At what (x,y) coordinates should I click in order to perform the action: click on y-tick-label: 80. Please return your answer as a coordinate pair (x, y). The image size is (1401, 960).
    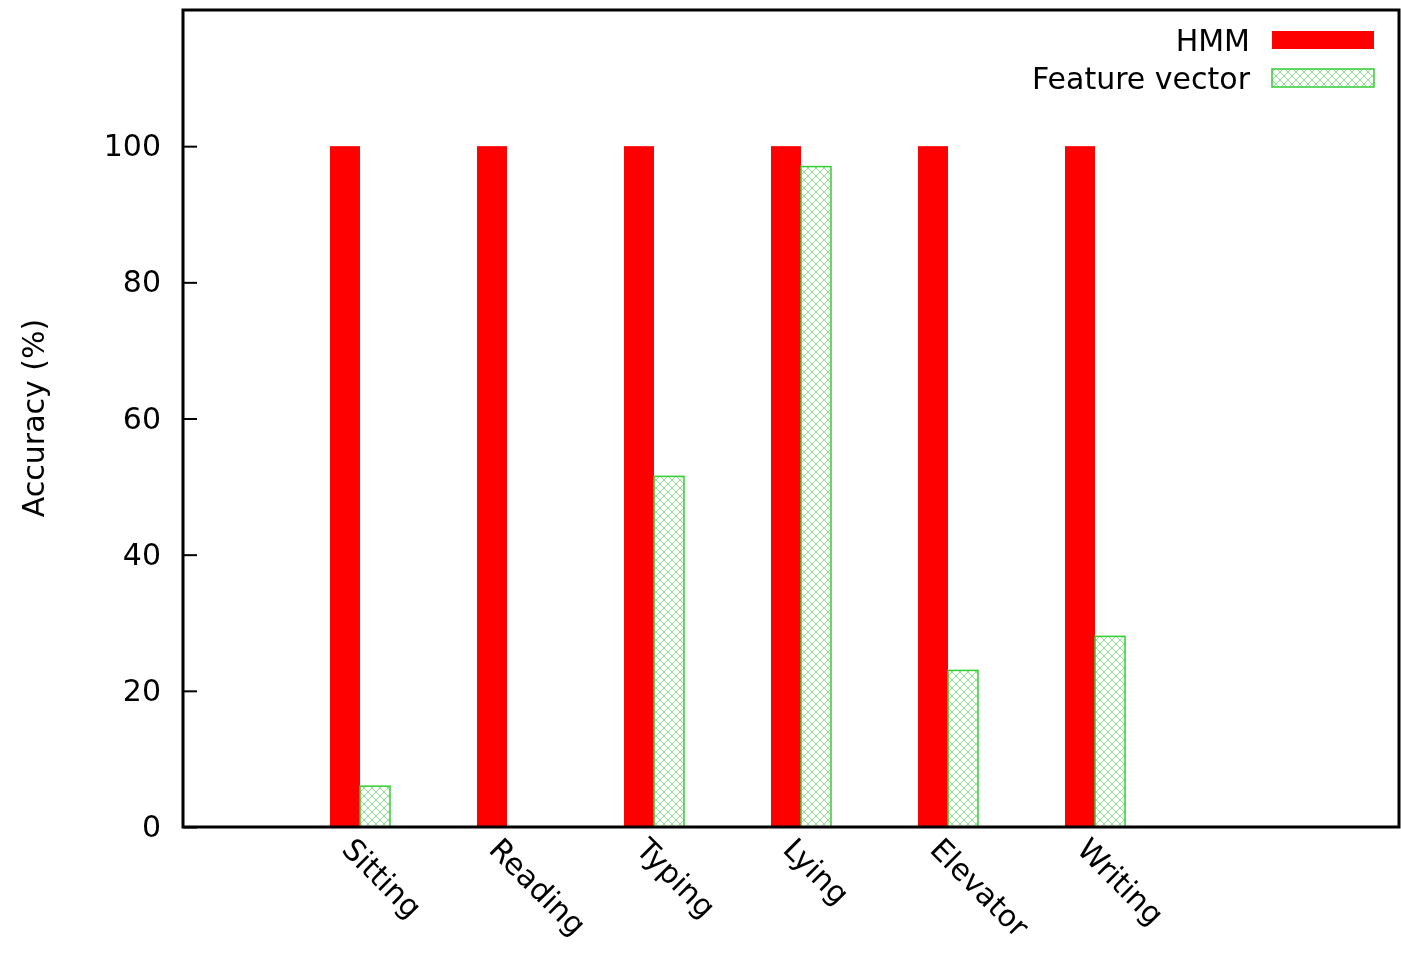
    Looking at the image, I should click on (141, 282).